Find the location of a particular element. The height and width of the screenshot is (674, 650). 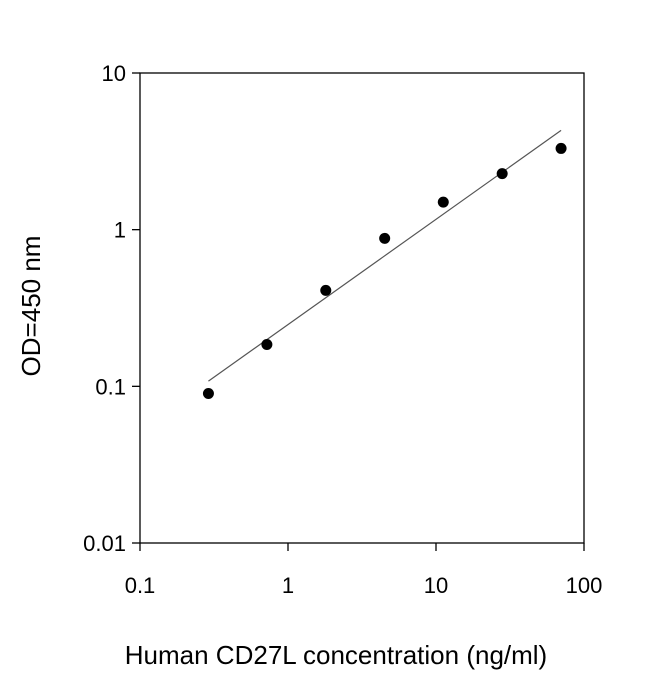

x-axis-title: Human CD27L concentration (ng/ml) is located at coordinates (336, 655).